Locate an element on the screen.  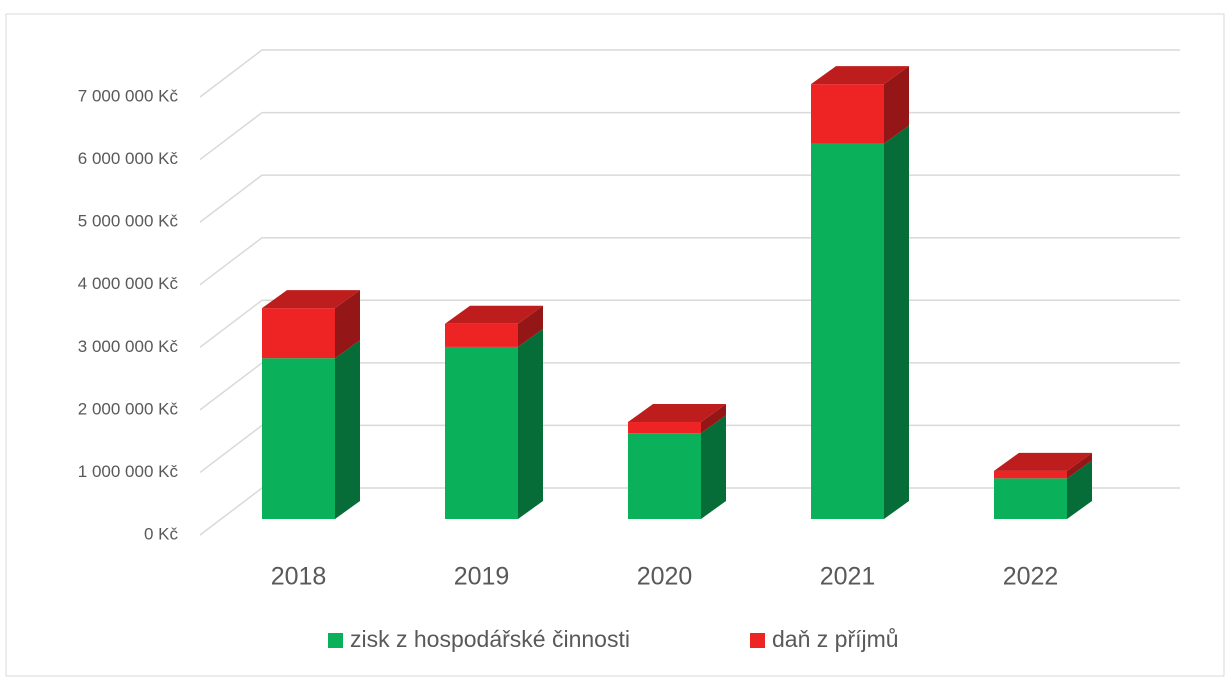
y-tick-label: 7 000 000 Kč is located at coordinates (128, 95).